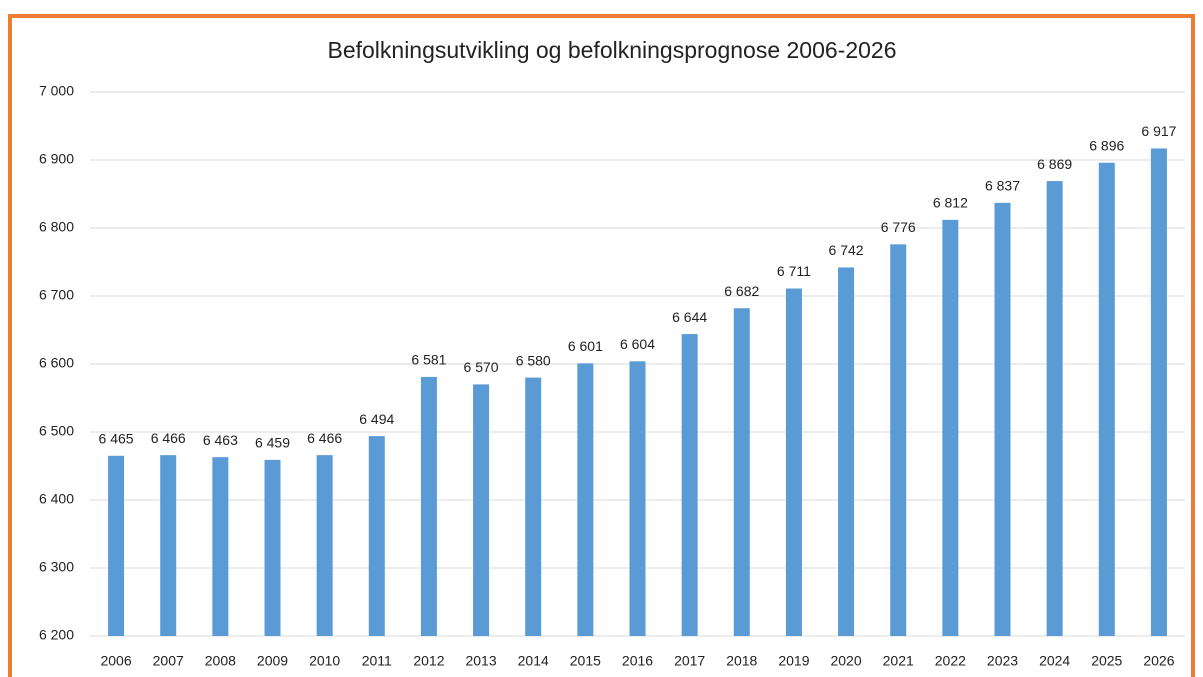 The width and height of the screenshot is (1203, 677). Describe the element at coordinates (481, 367) in the screenshot. I see `value-label: 6 570` at that location.